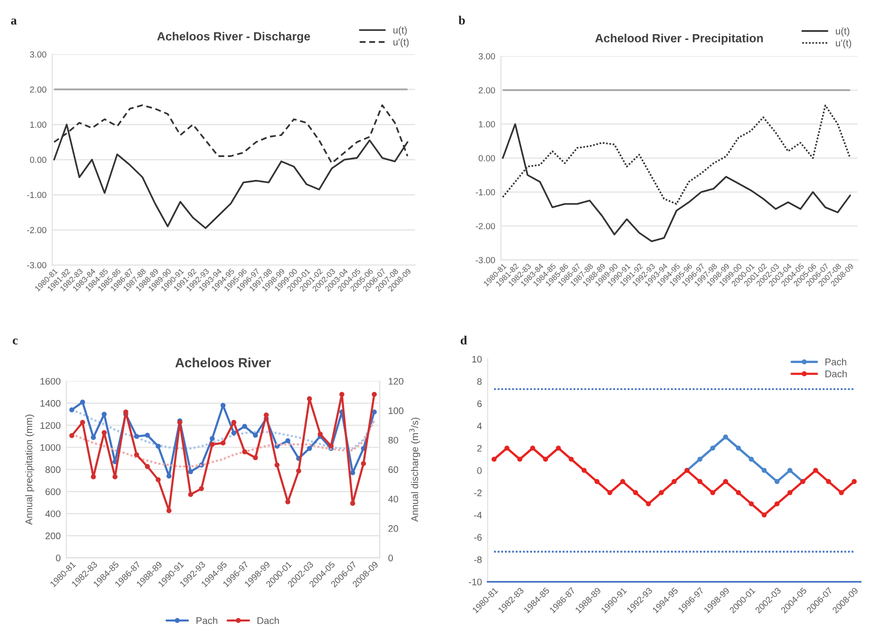 The width and height of the screenshot is (885, 631). Describe the element at coordinates (393, 528) in the screenshot. I see `y2-tick-label: 20` at that location.